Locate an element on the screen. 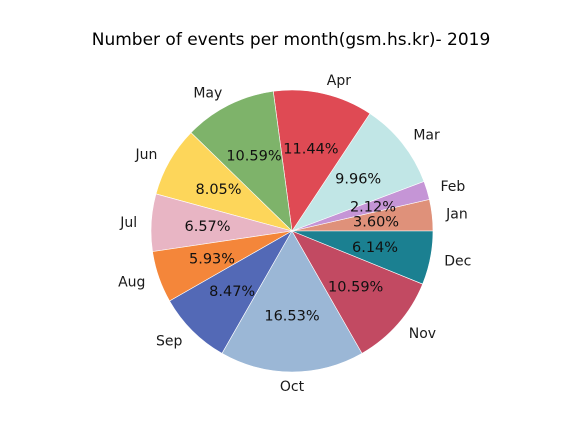 This screenshot has height=422, width=567. category-label-may: May is located at coordinates (207, 93).